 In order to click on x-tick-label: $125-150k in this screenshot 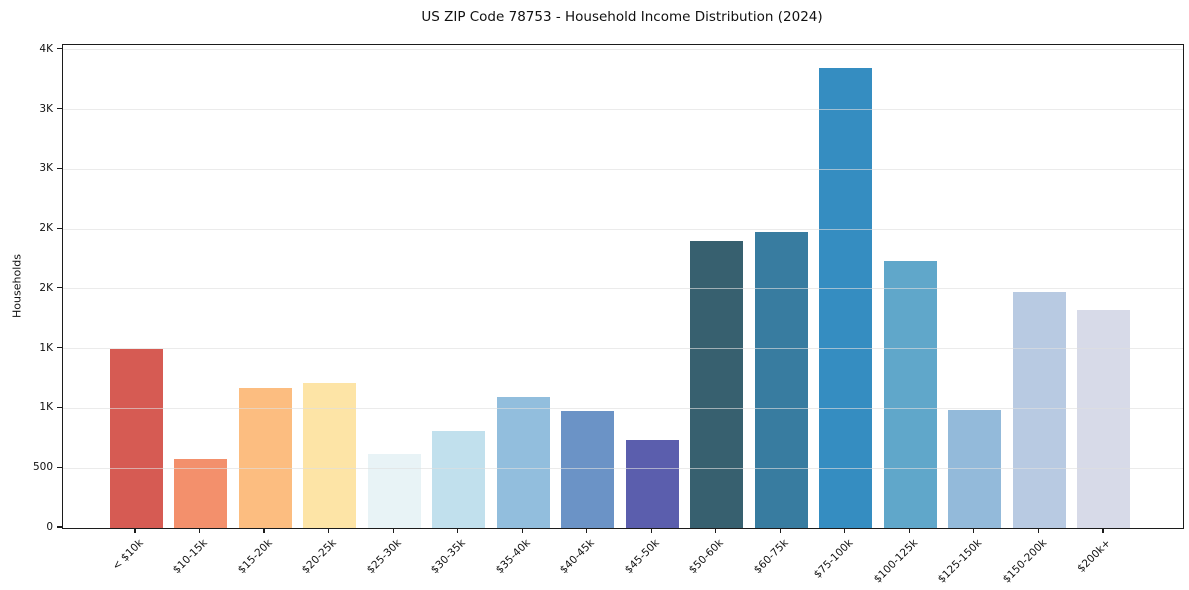, I will do `click(960, 561)`.